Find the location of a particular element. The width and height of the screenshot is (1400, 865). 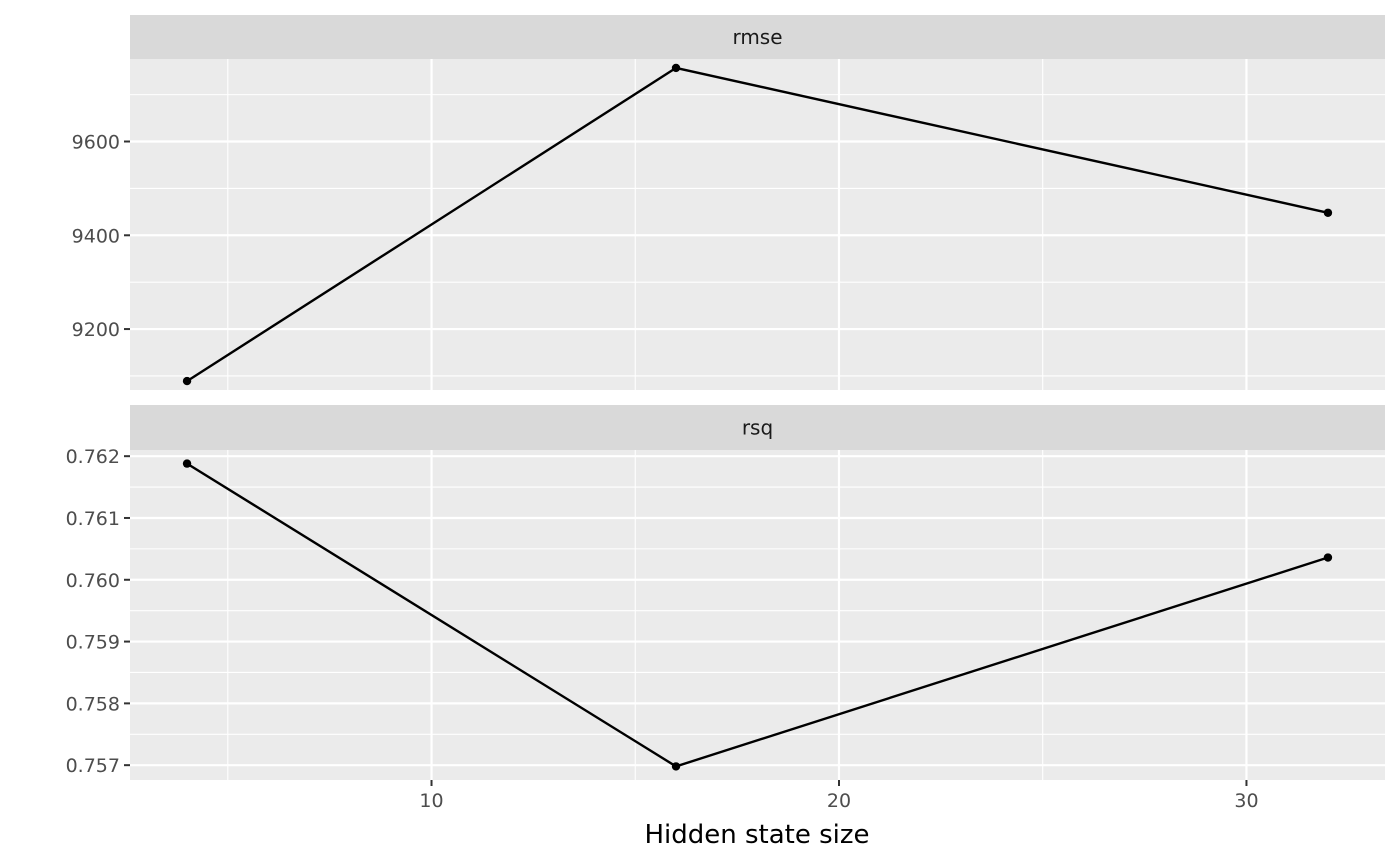

y-tick-label: 0.758 is located at coordinates (93, 704).